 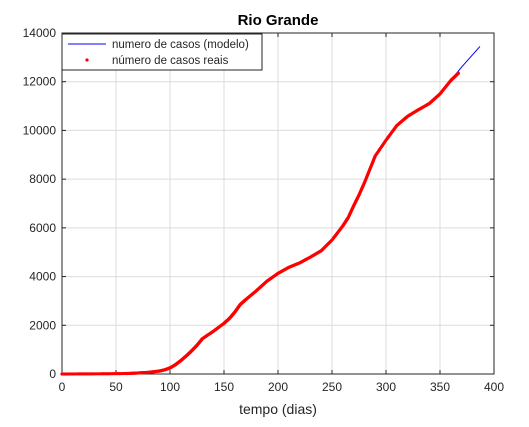 What do you see at coordinates (116, 387) in the screenshot?
I see `x-tick-label: 50` at bounding box center [116, 387].